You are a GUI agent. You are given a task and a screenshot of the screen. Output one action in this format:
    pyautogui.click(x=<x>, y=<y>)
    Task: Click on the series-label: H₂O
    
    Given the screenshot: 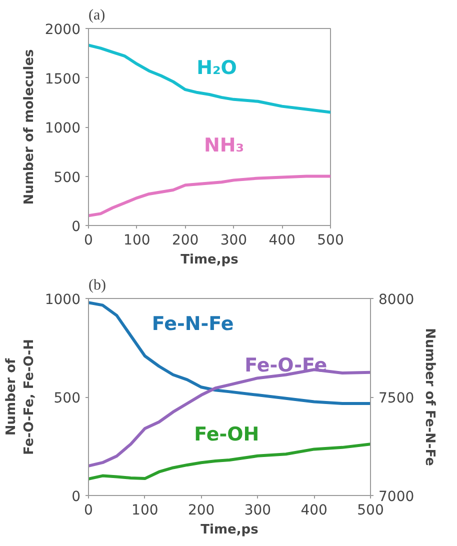 What is the action you would take?
    pyautogui.click(x=216, y=67)
    